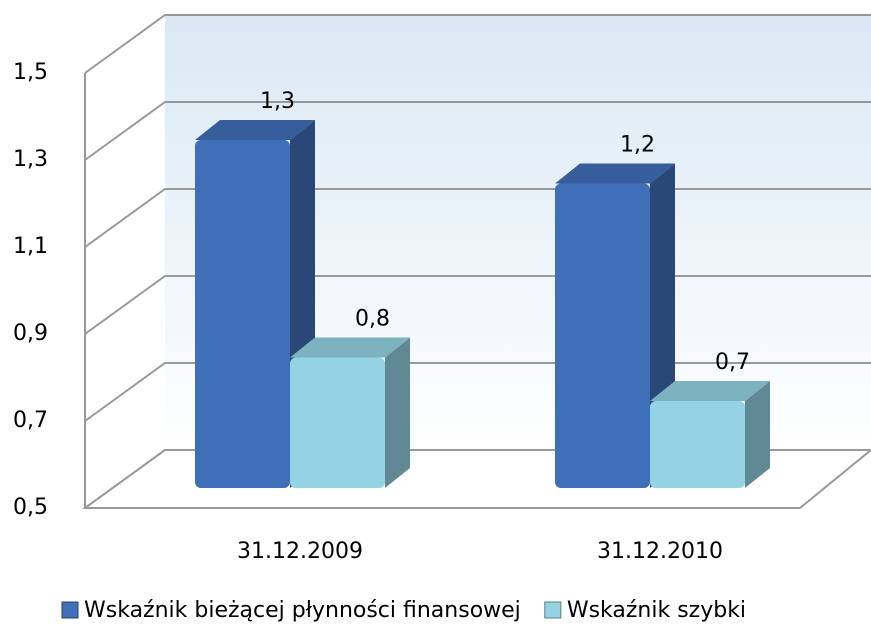 The height and width of the screenshot is (633, 871). I want to click on y-tick-label: 1,1, so click(30, 246).